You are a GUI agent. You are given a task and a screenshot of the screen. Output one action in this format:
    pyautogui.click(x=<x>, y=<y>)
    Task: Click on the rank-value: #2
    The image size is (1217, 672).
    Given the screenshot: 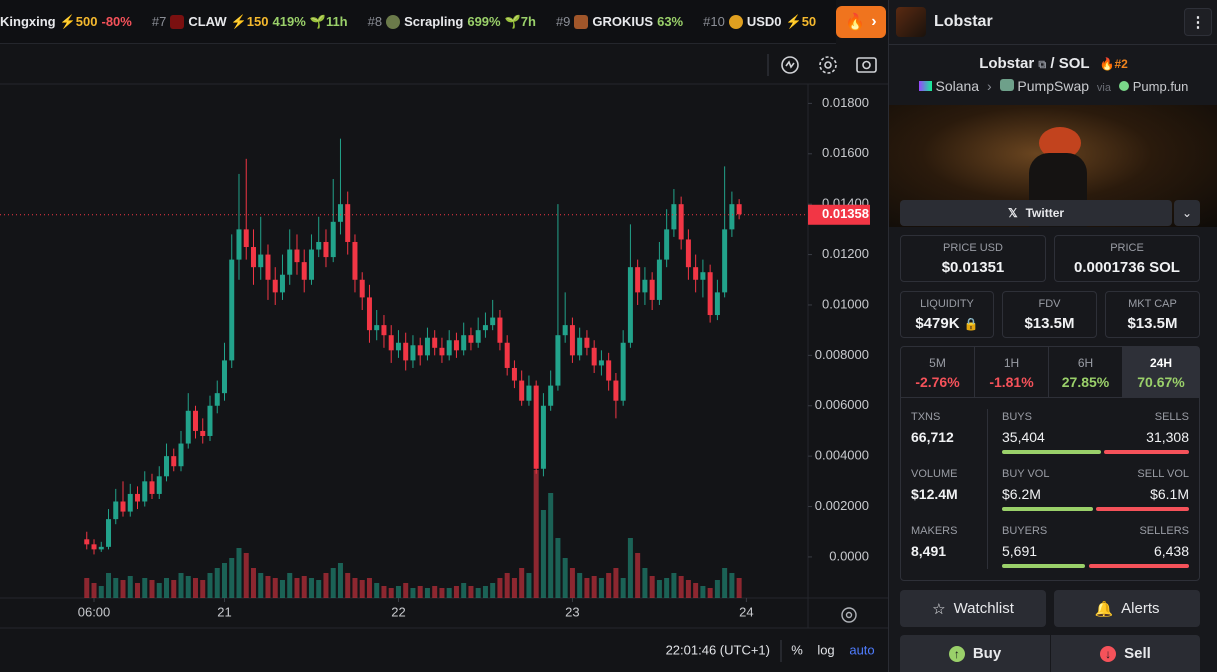 What is the action you would take?
    pyautogui.click(x=1121, y=64)
    